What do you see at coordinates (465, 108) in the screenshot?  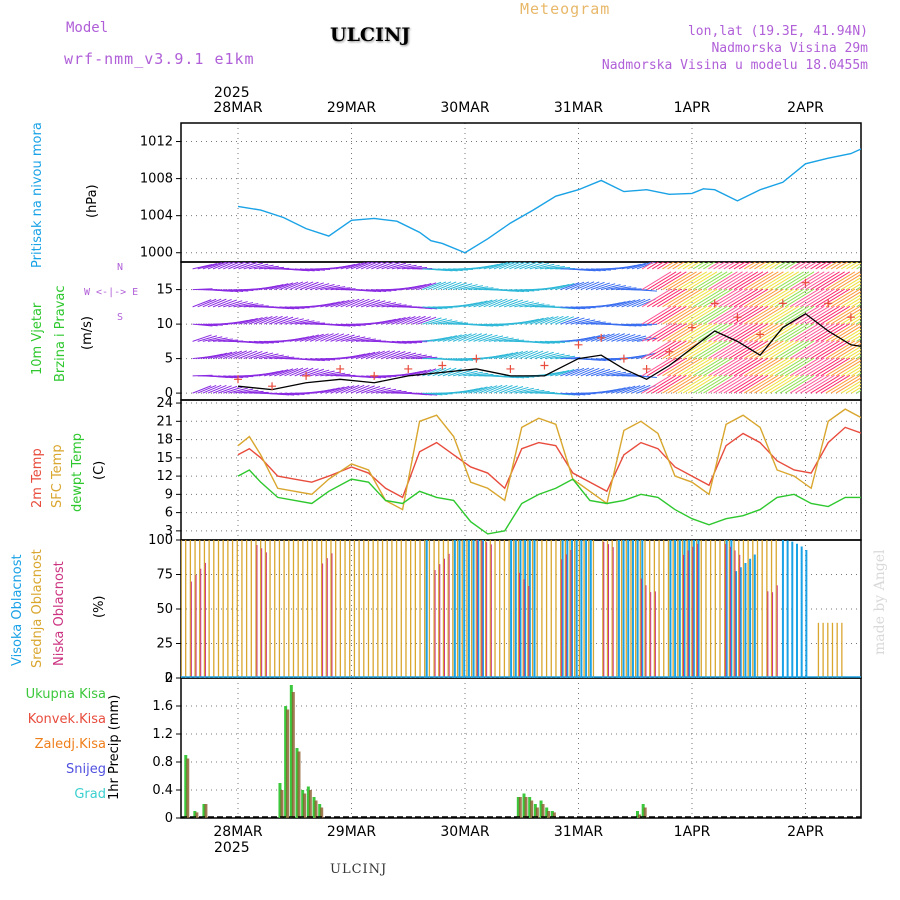 I see `top-day-label: 30MAR` at bounding box center [465, 108].